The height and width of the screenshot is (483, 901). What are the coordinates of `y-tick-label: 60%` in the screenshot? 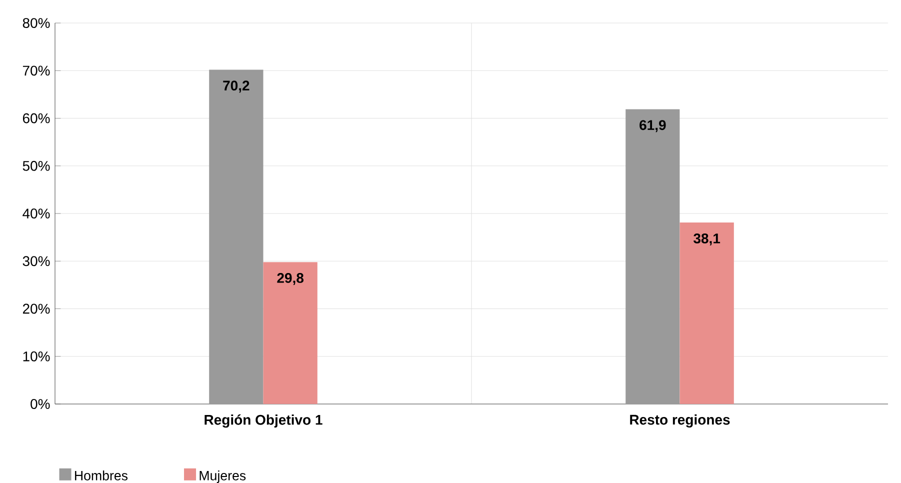 It's located at (36, 118).